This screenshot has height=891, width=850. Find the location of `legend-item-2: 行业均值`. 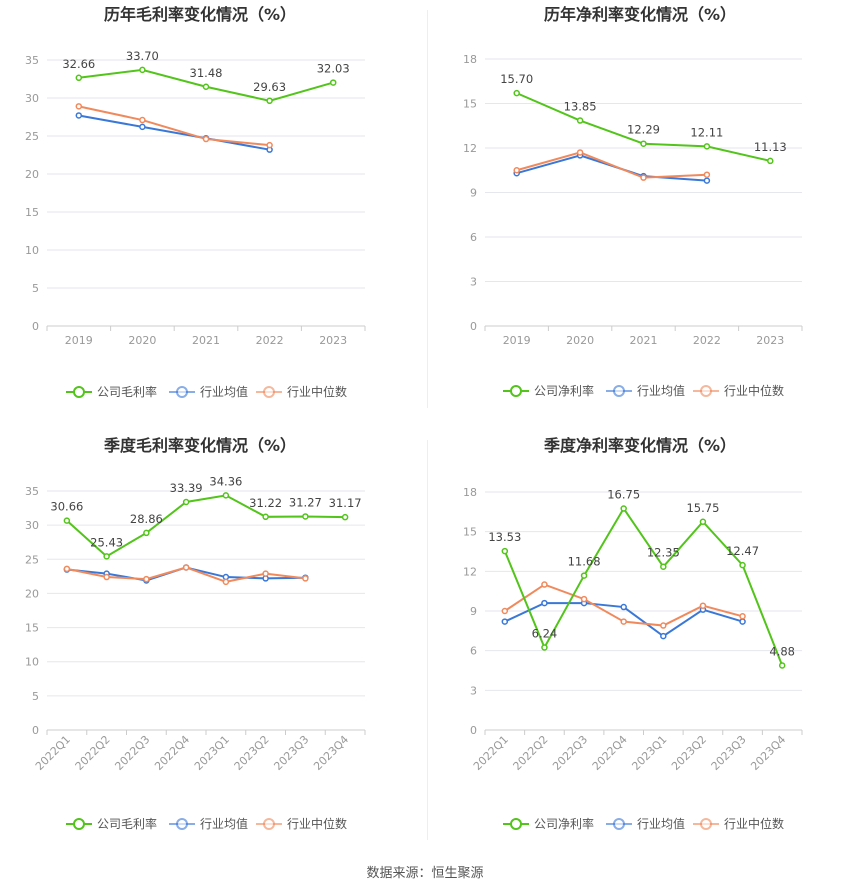

legend-item-2: 行业均值 is located at coordinates (208, 823).